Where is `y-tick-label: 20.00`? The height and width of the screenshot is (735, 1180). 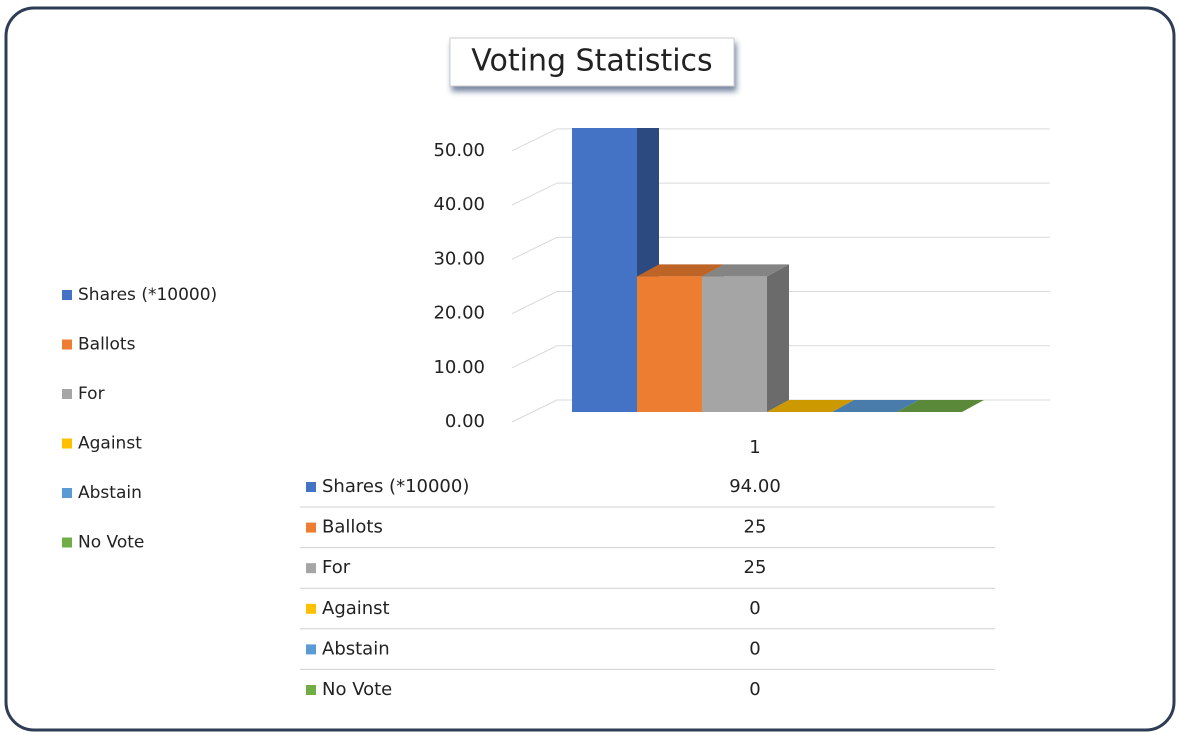 y-tick-label: 20.00 is located at coordinates (459, 313).